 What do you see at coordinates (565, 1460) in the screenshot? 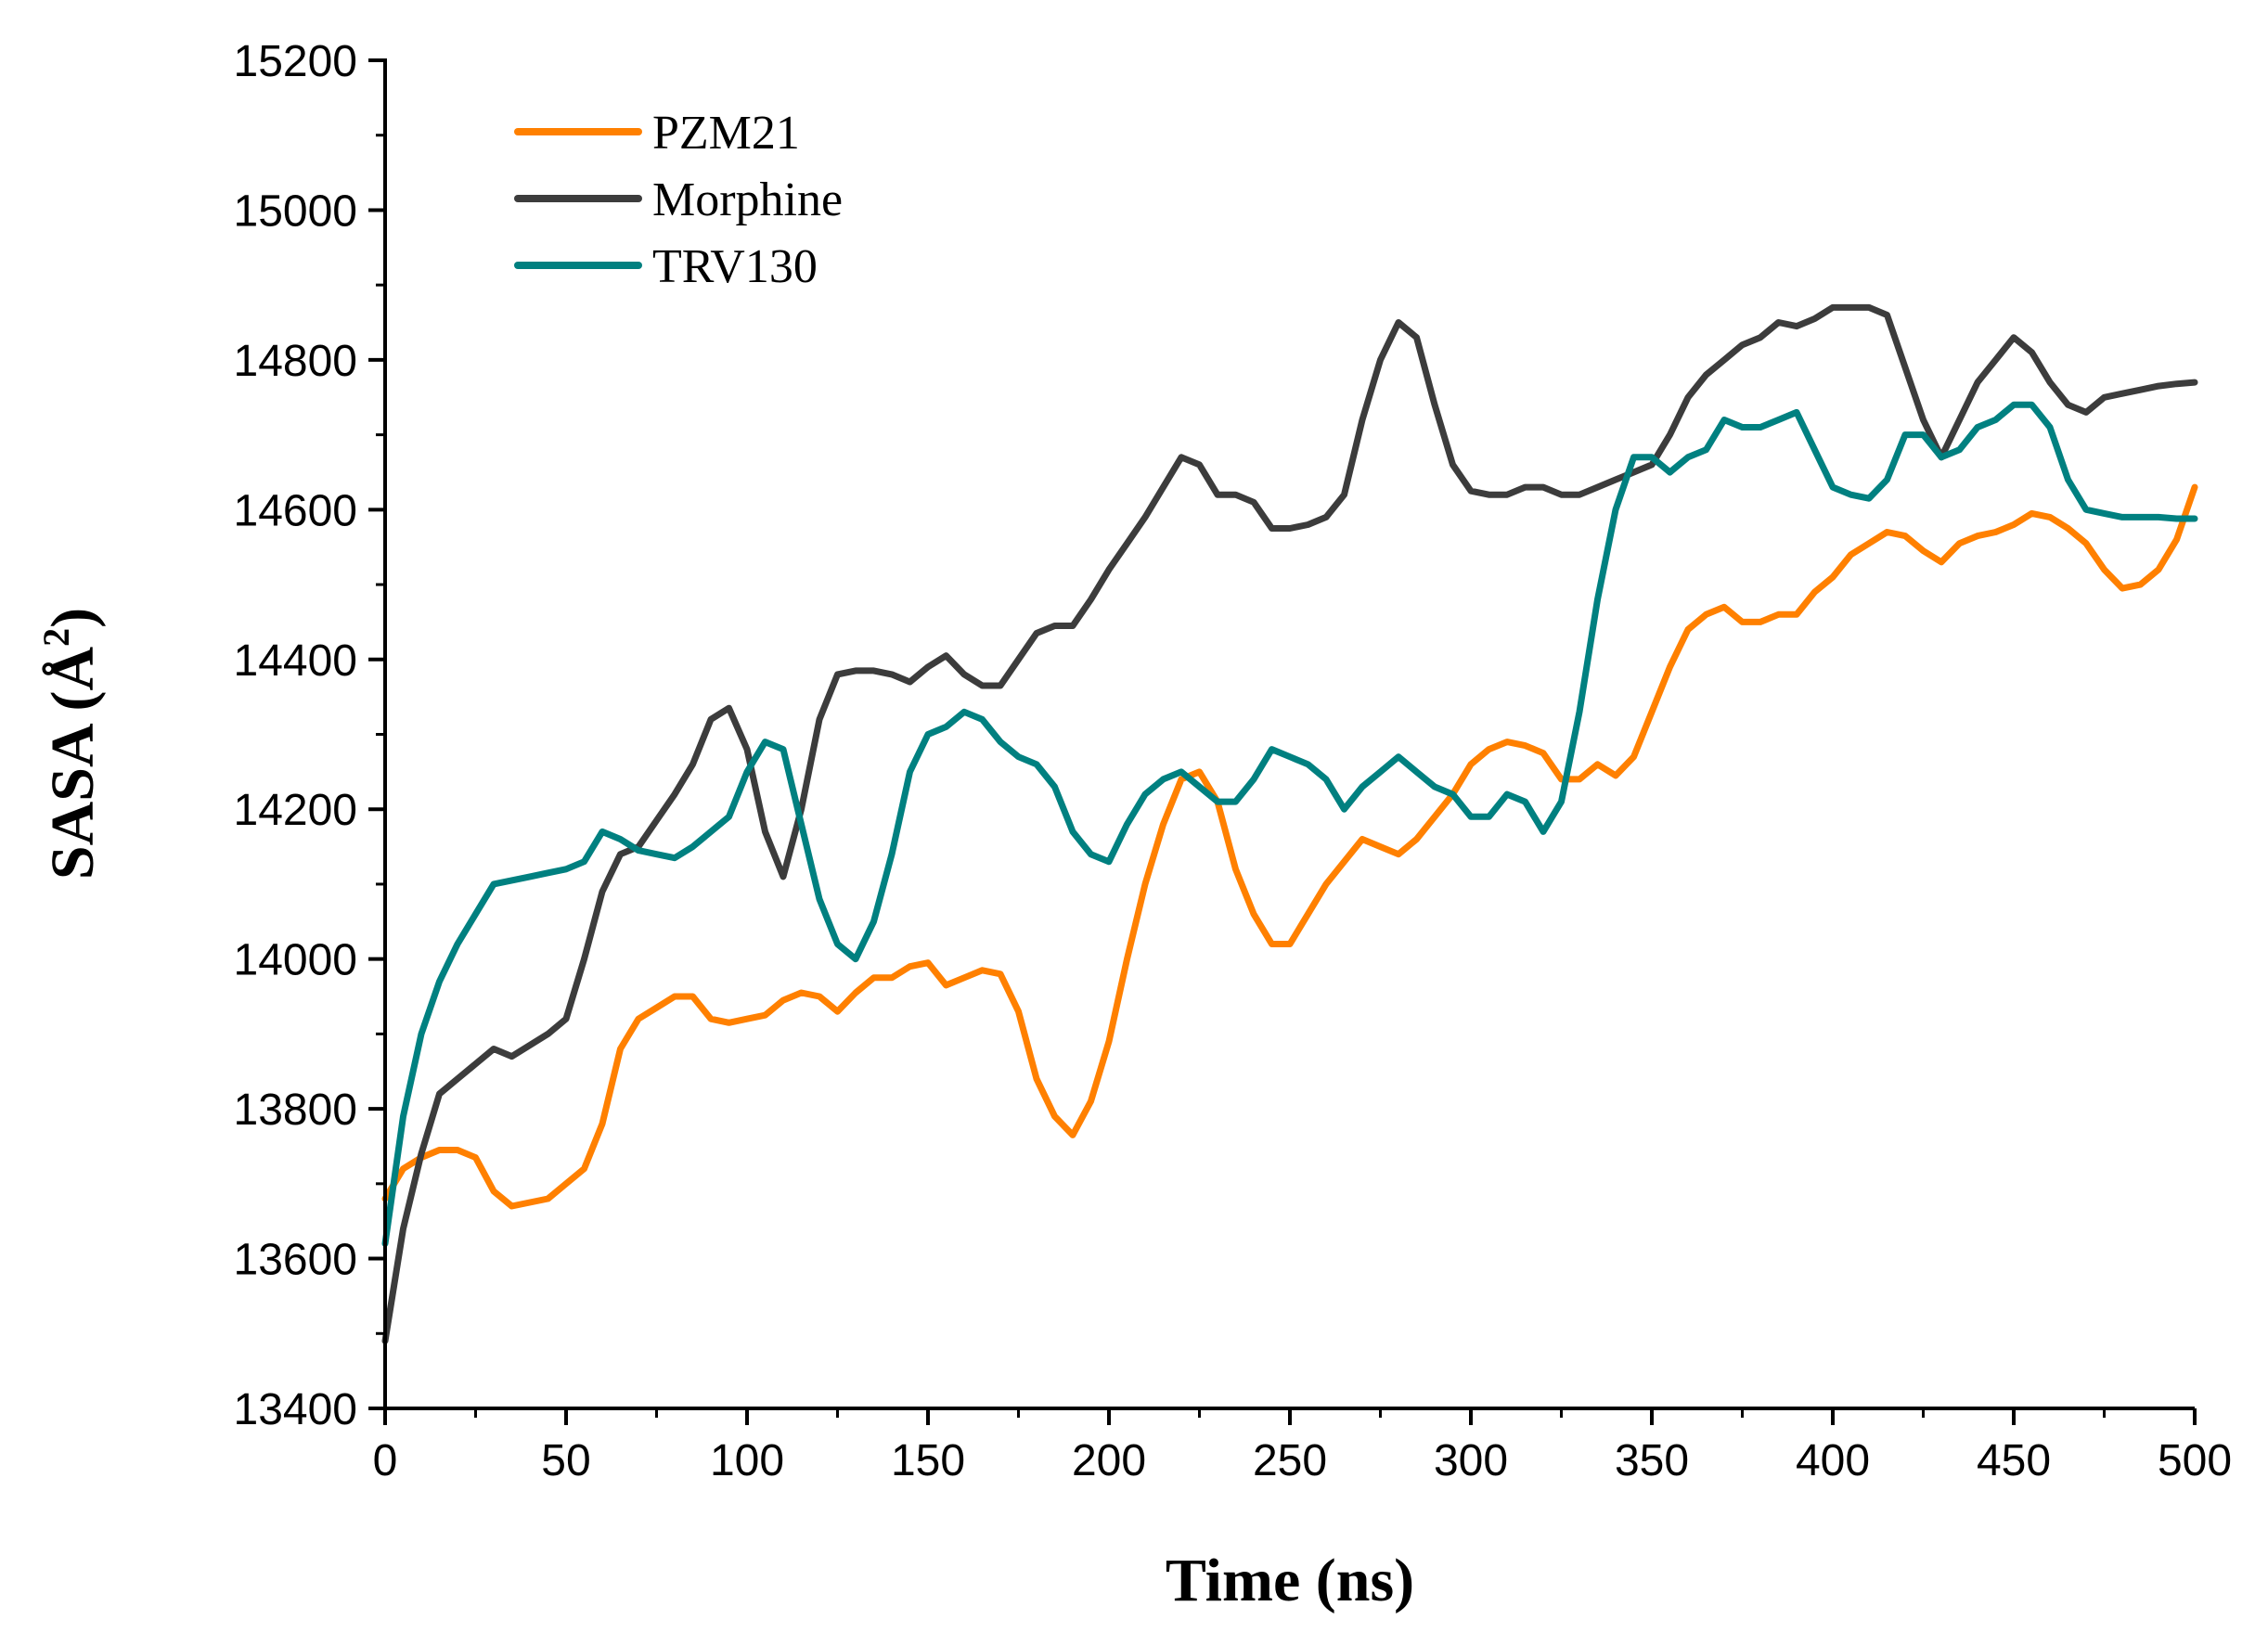
I see `x-tick-label-50: 50` at bounding box center [565, 1460].